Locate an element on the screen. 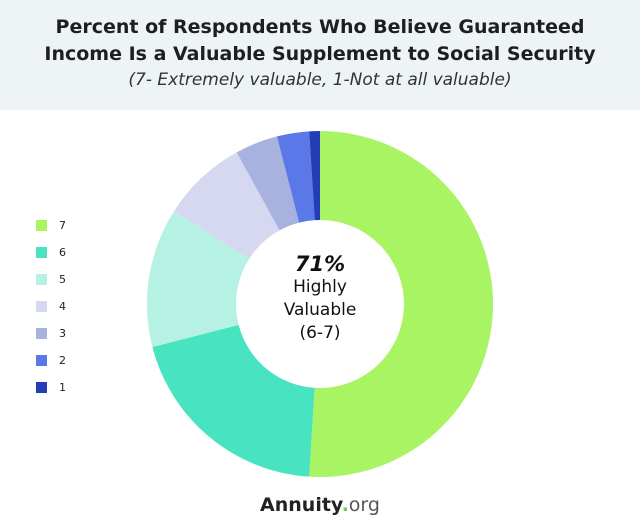 This screenshot has width=640, height=528. legend-label: 1 is located at coordinates (62, 387).